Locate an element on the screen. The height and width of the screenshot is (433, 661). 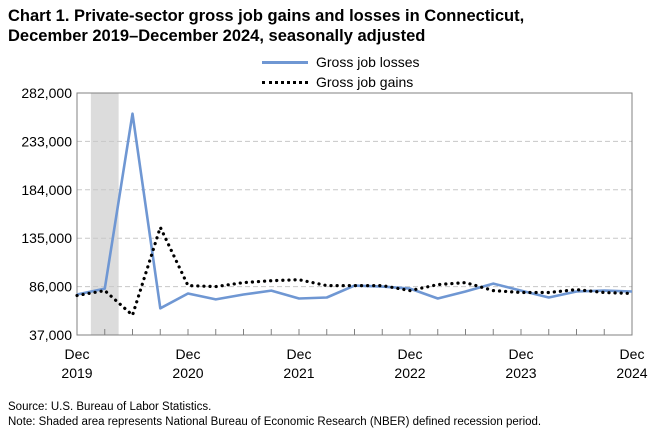
legend-item-gains: Gross job gains is located at coordinates (340, 82).